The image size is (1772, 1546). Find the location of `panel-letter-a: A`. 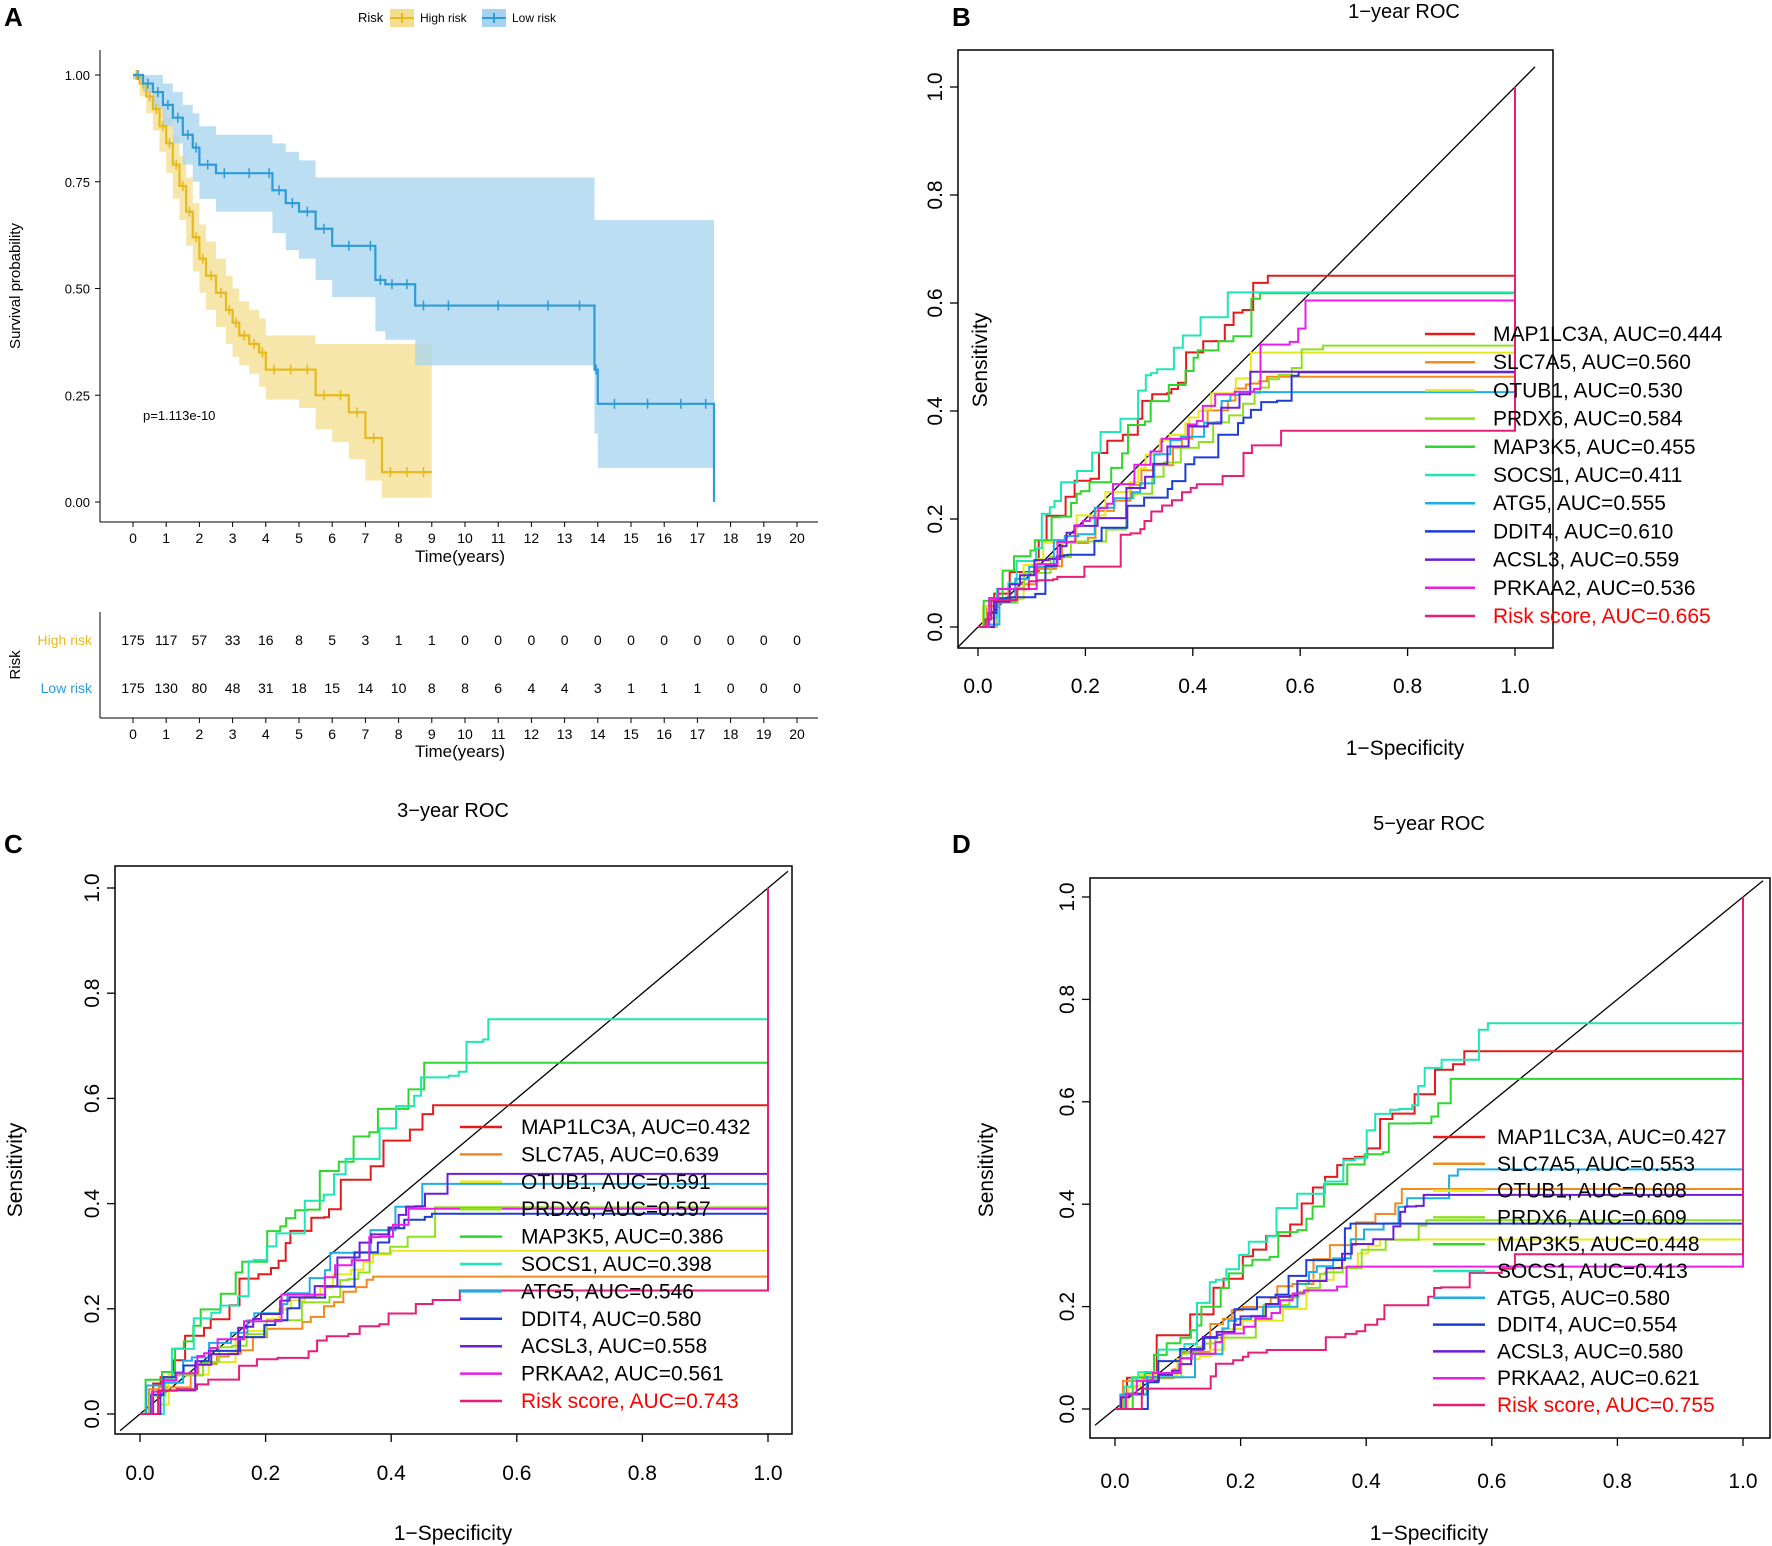

panel-letter-a: A is located at coordinates (13, 17).